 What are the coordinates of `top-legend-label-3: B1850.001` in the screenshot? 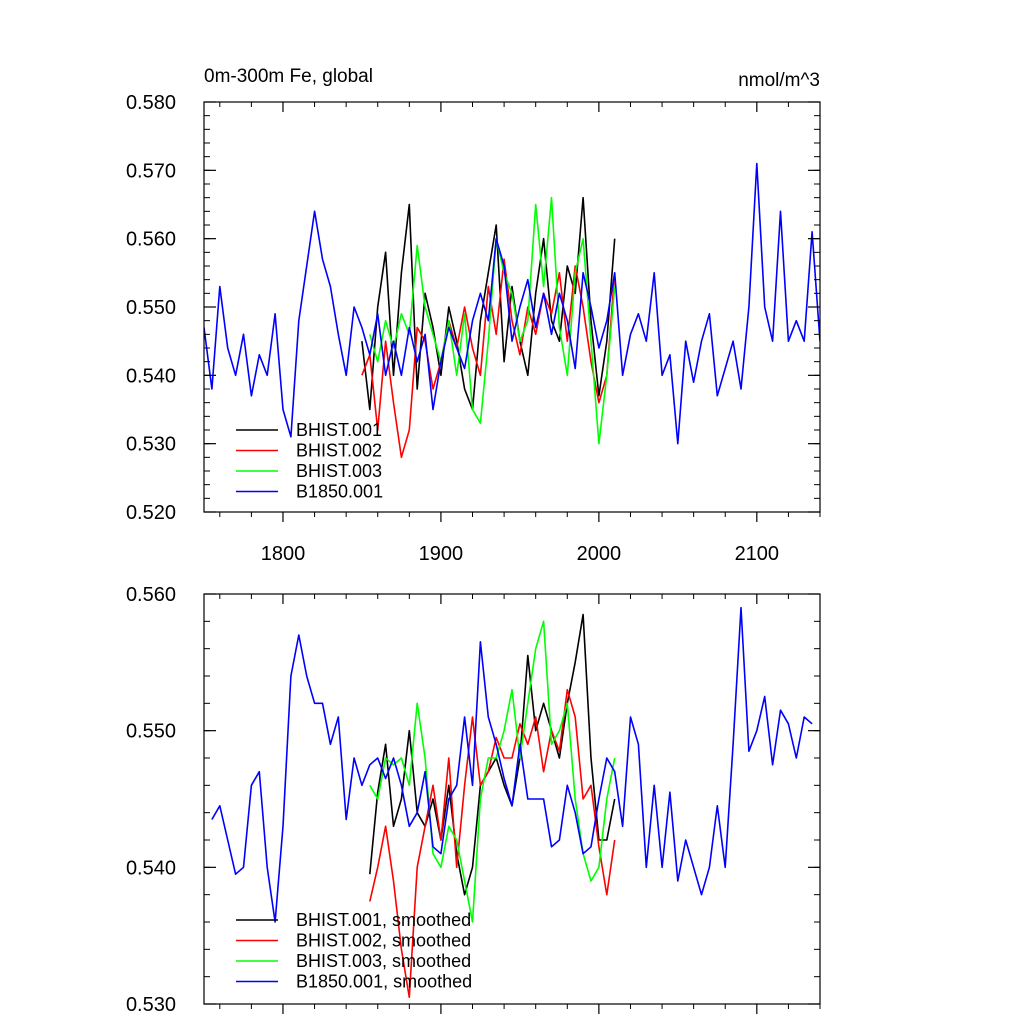 It's located at (339, 492).